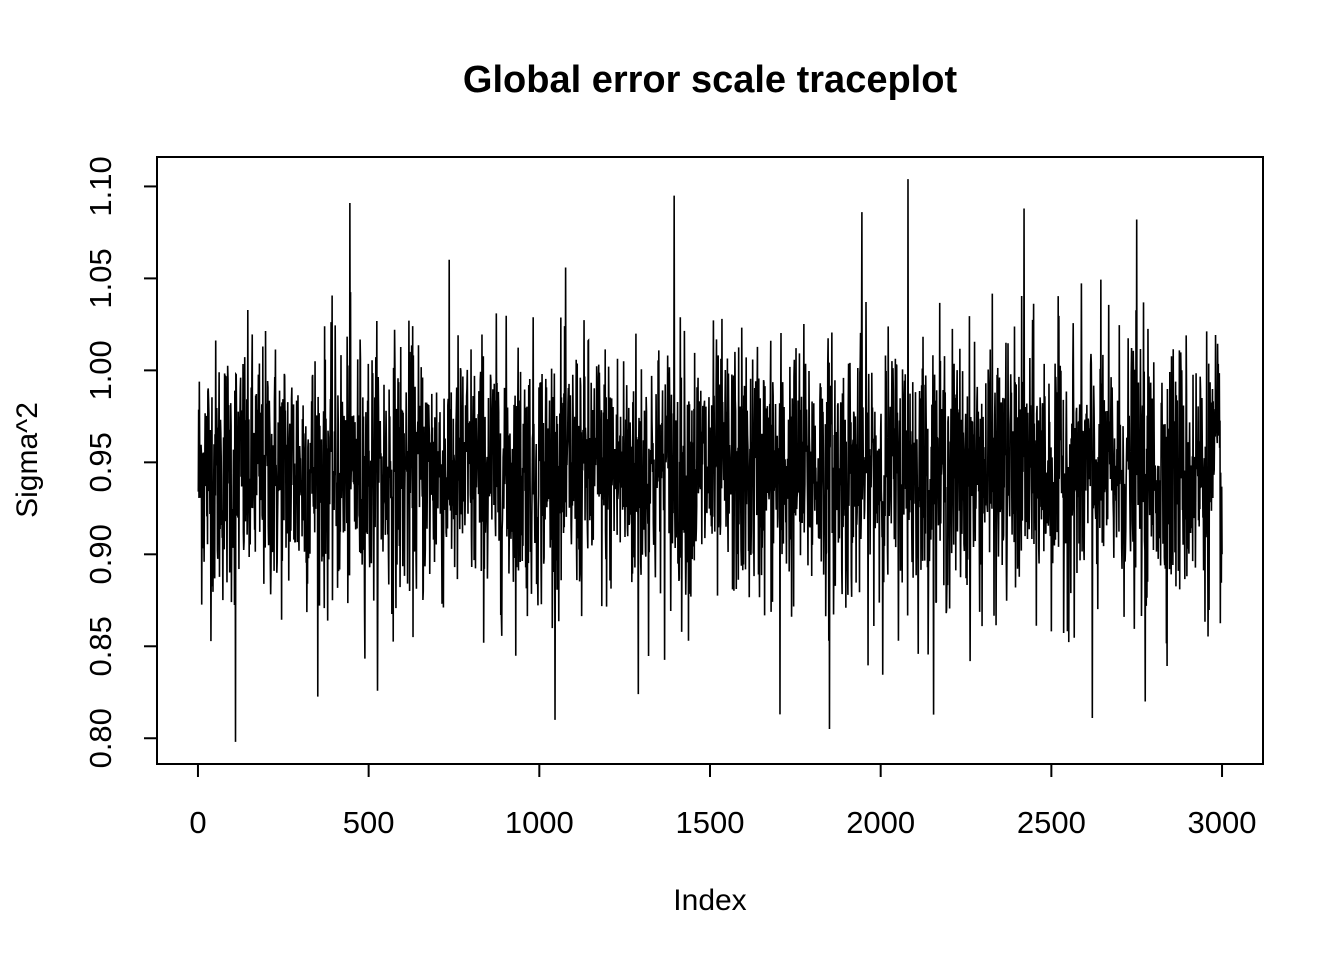 Image resolution: width=1344 pixels, height=960 pixels. I want to click on y-axis: 0.80 0.85 0.90 0.95 1.00 1.05 1.10, so click(120, 462).